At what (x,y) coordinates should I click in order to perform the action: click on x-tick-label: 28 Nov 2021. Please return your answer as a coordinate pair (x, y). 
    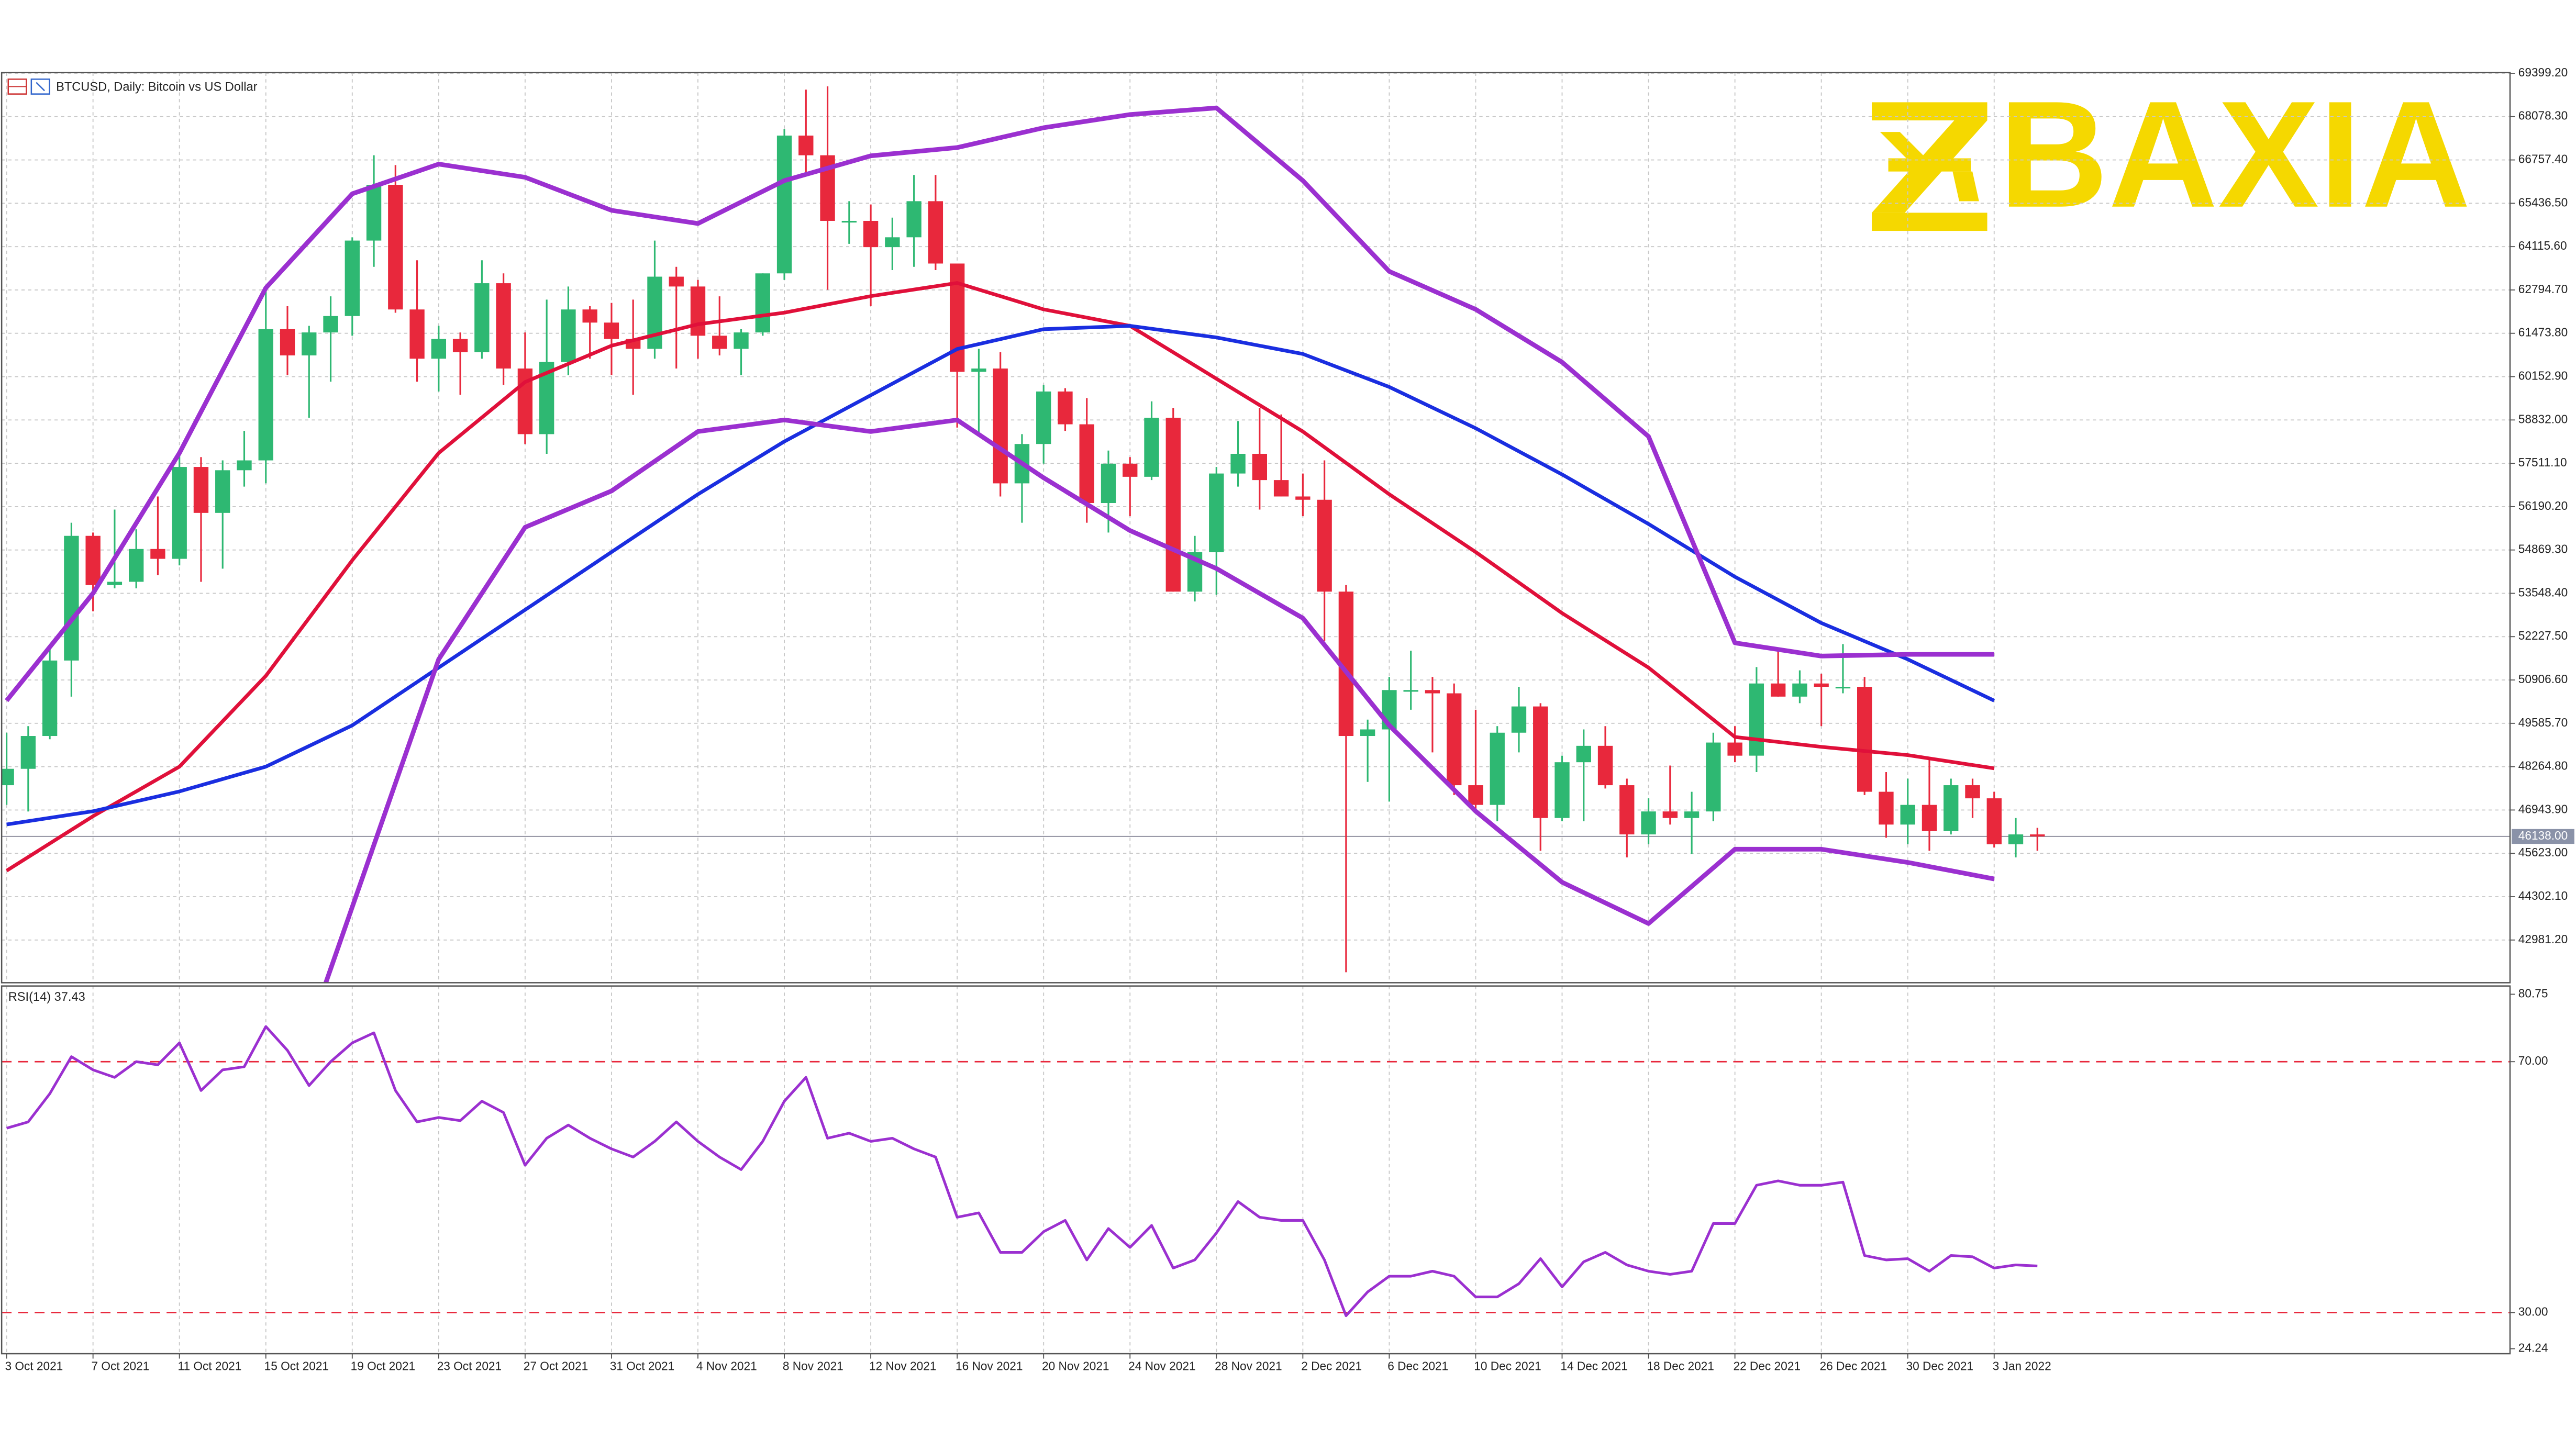
    Looking at the image, I should click on (1248, 1366).